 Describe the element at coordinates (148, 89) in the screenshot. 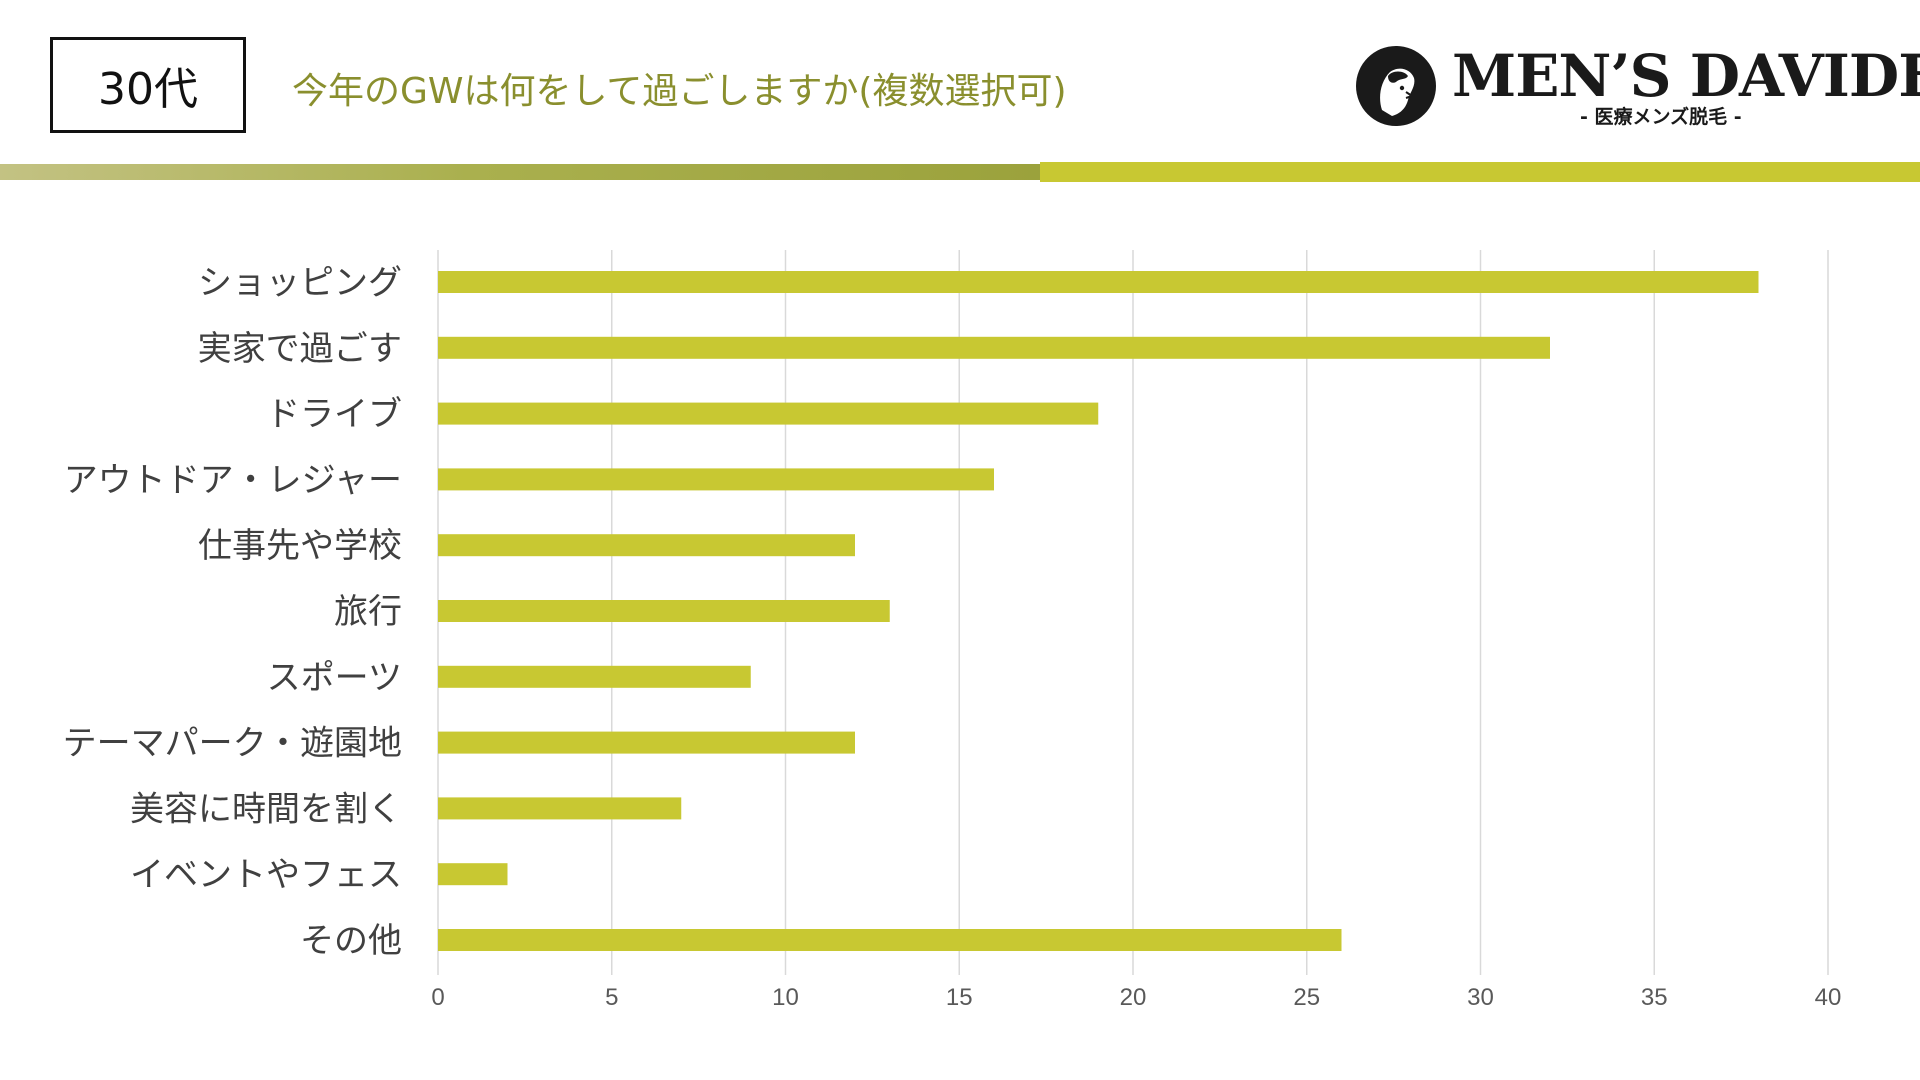

I see `age-group-label: 30代` at that location.